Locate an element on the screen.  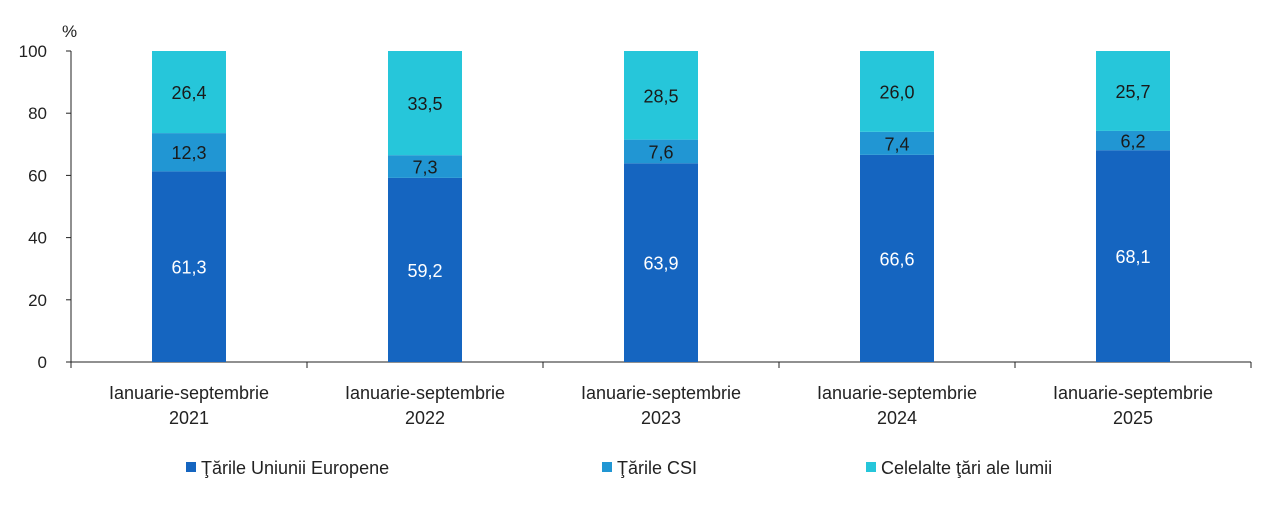
data-label: 25,7 is located at coordinates (1132, 92).